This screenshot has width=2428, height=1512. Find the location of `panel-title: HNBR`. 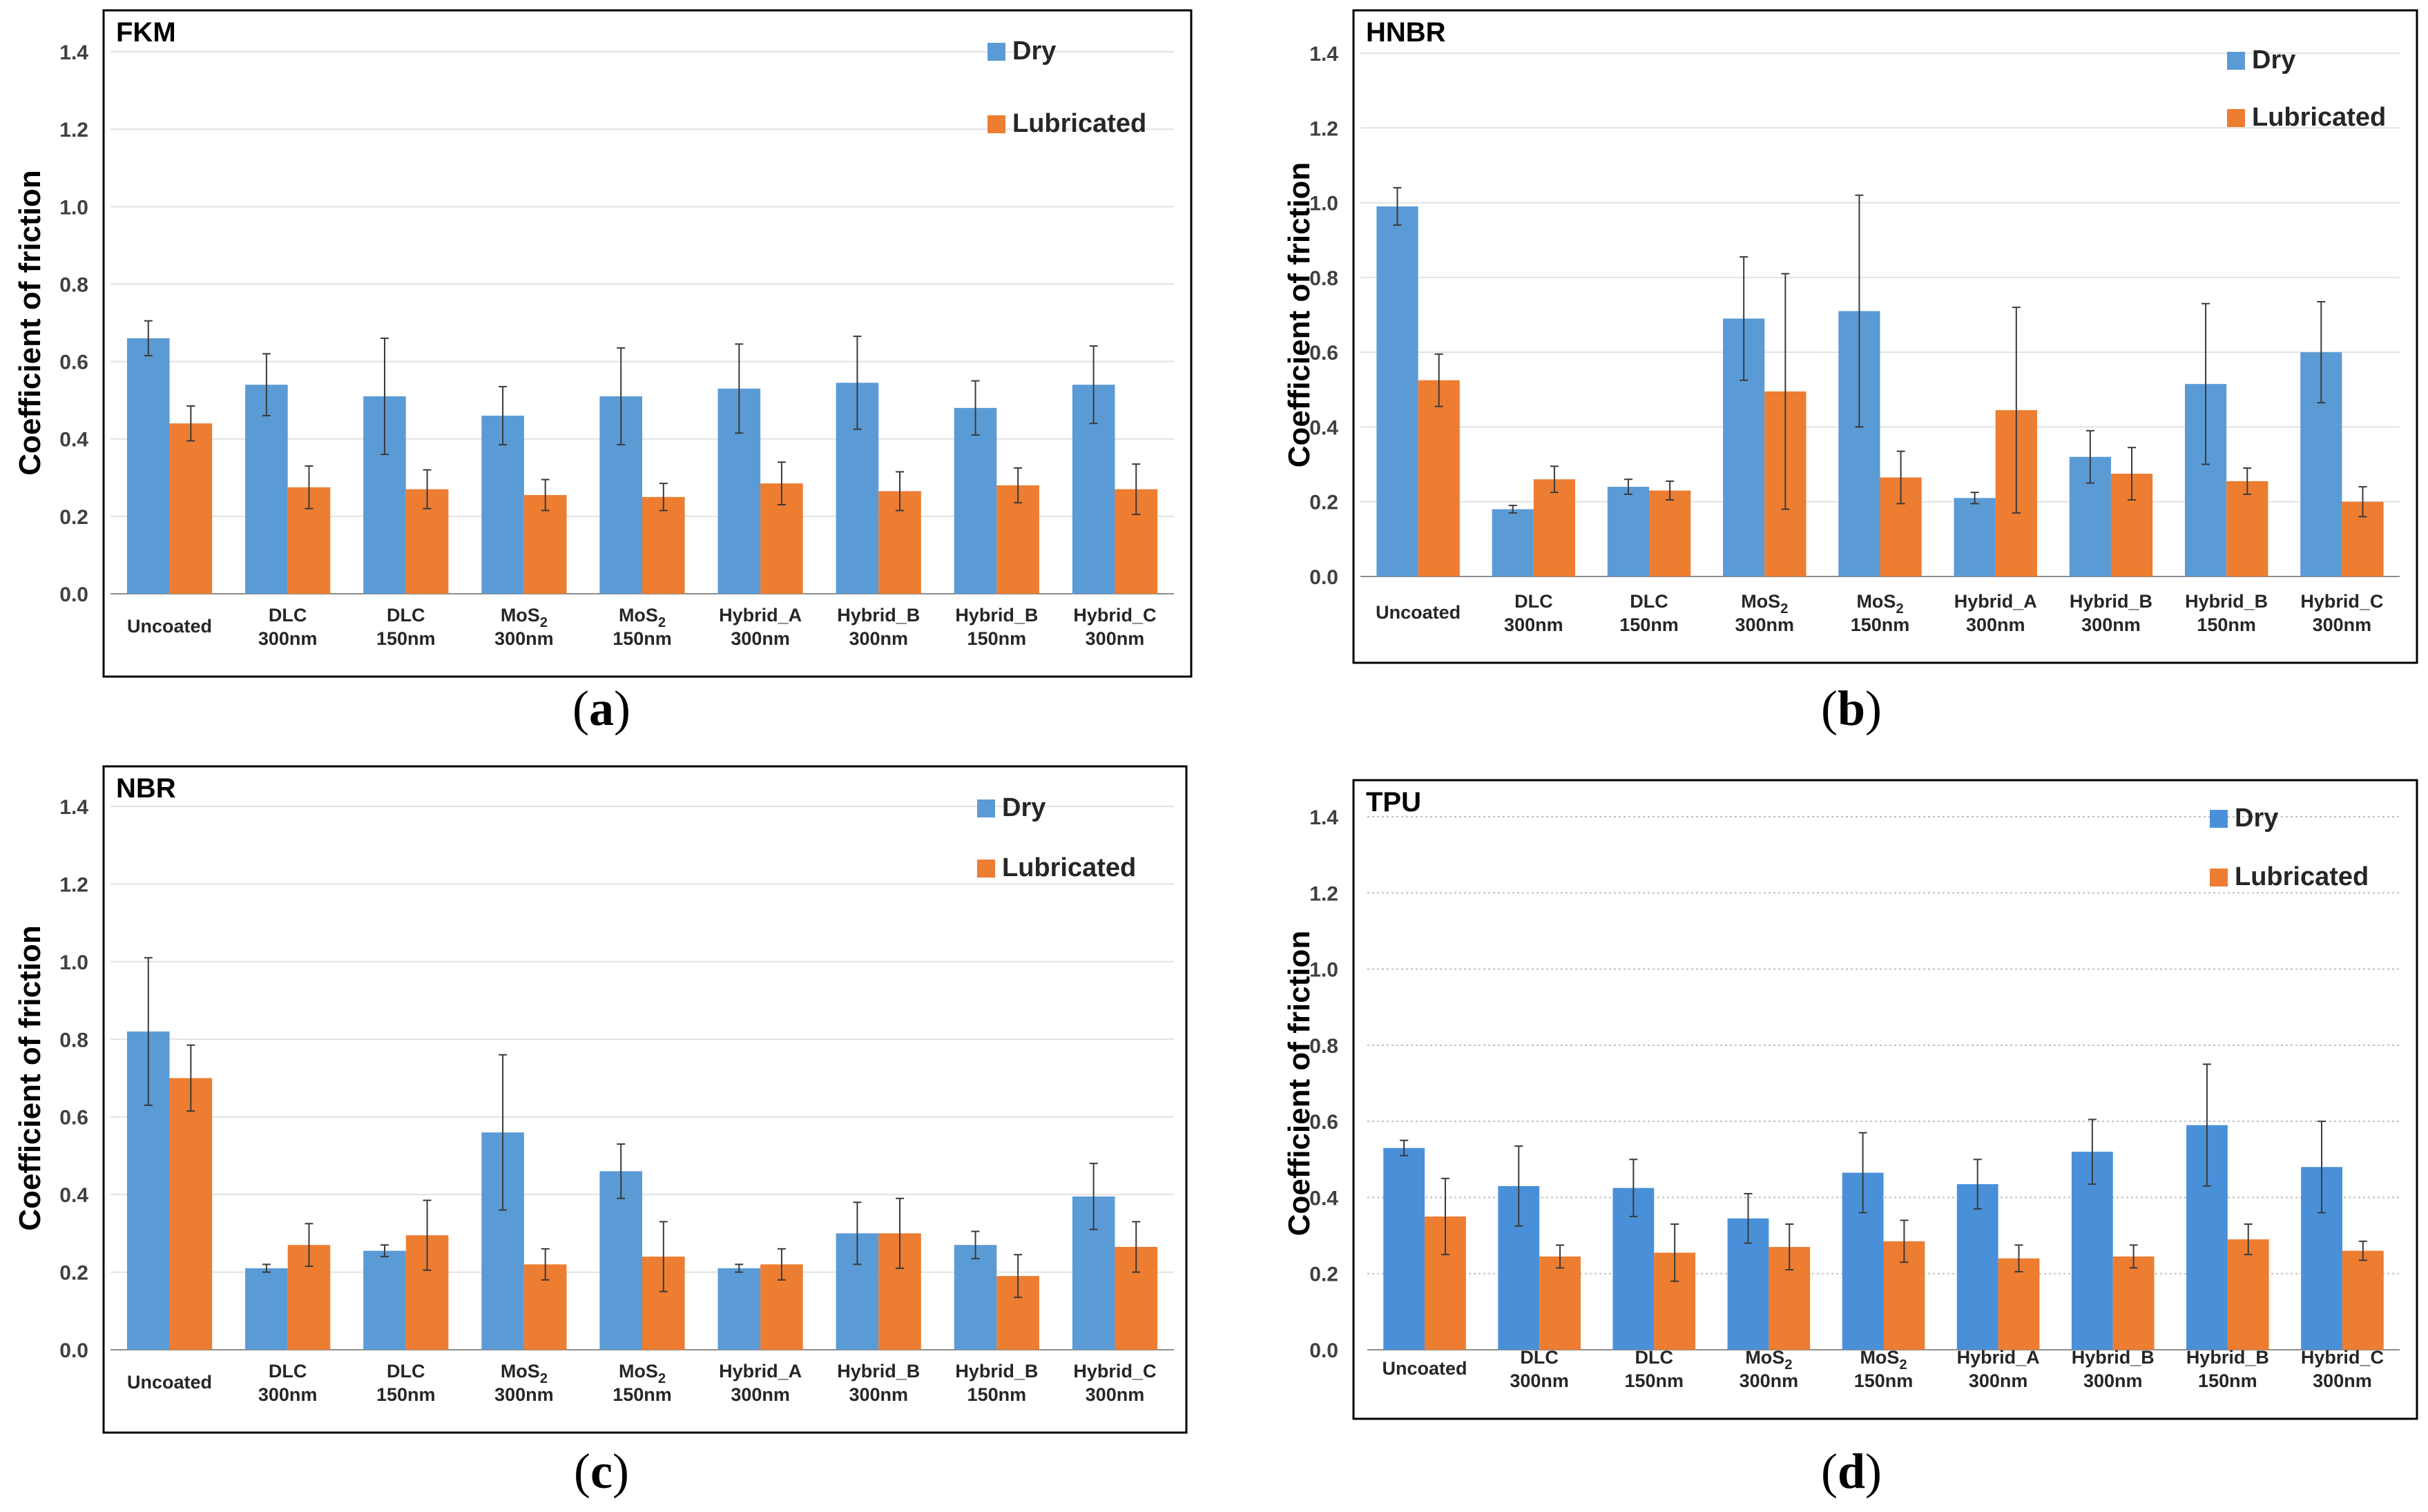

panel-title: HNBR is located at coordinates (1406, 32).